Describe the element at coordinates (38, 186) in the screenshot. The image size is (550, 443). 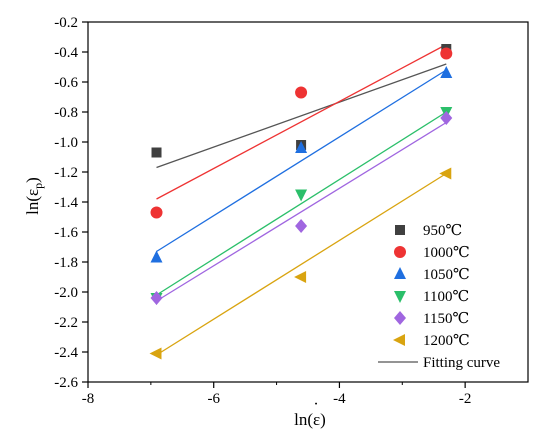
I see `y-axis-title-subscript: p` at that location.